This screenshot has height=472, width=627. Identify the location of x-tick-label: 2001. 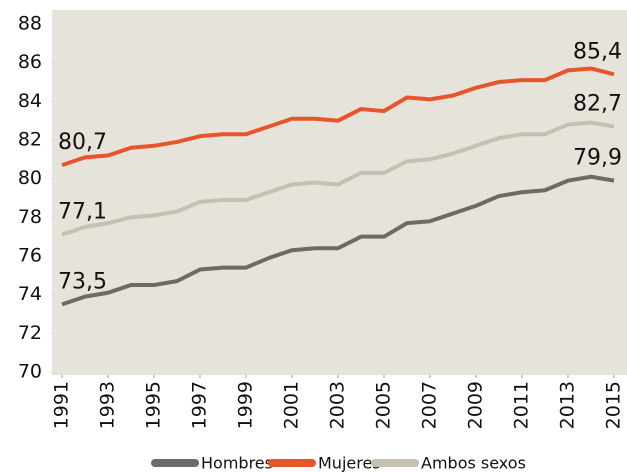
(292, 405).